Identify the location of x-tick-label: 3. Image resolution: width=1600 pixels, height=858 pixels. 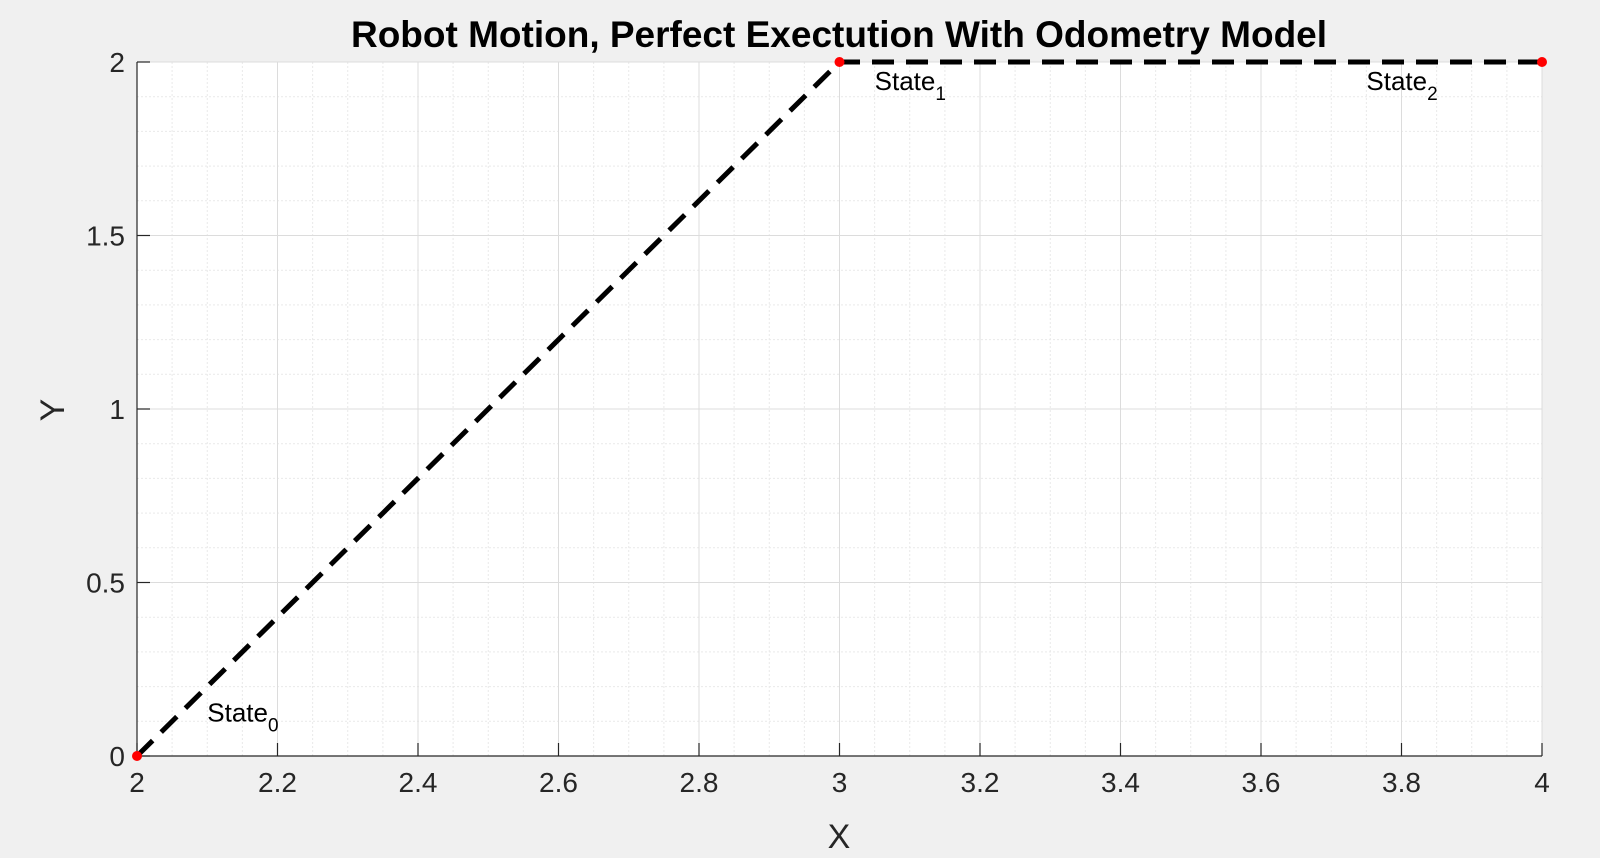
(840, 782).